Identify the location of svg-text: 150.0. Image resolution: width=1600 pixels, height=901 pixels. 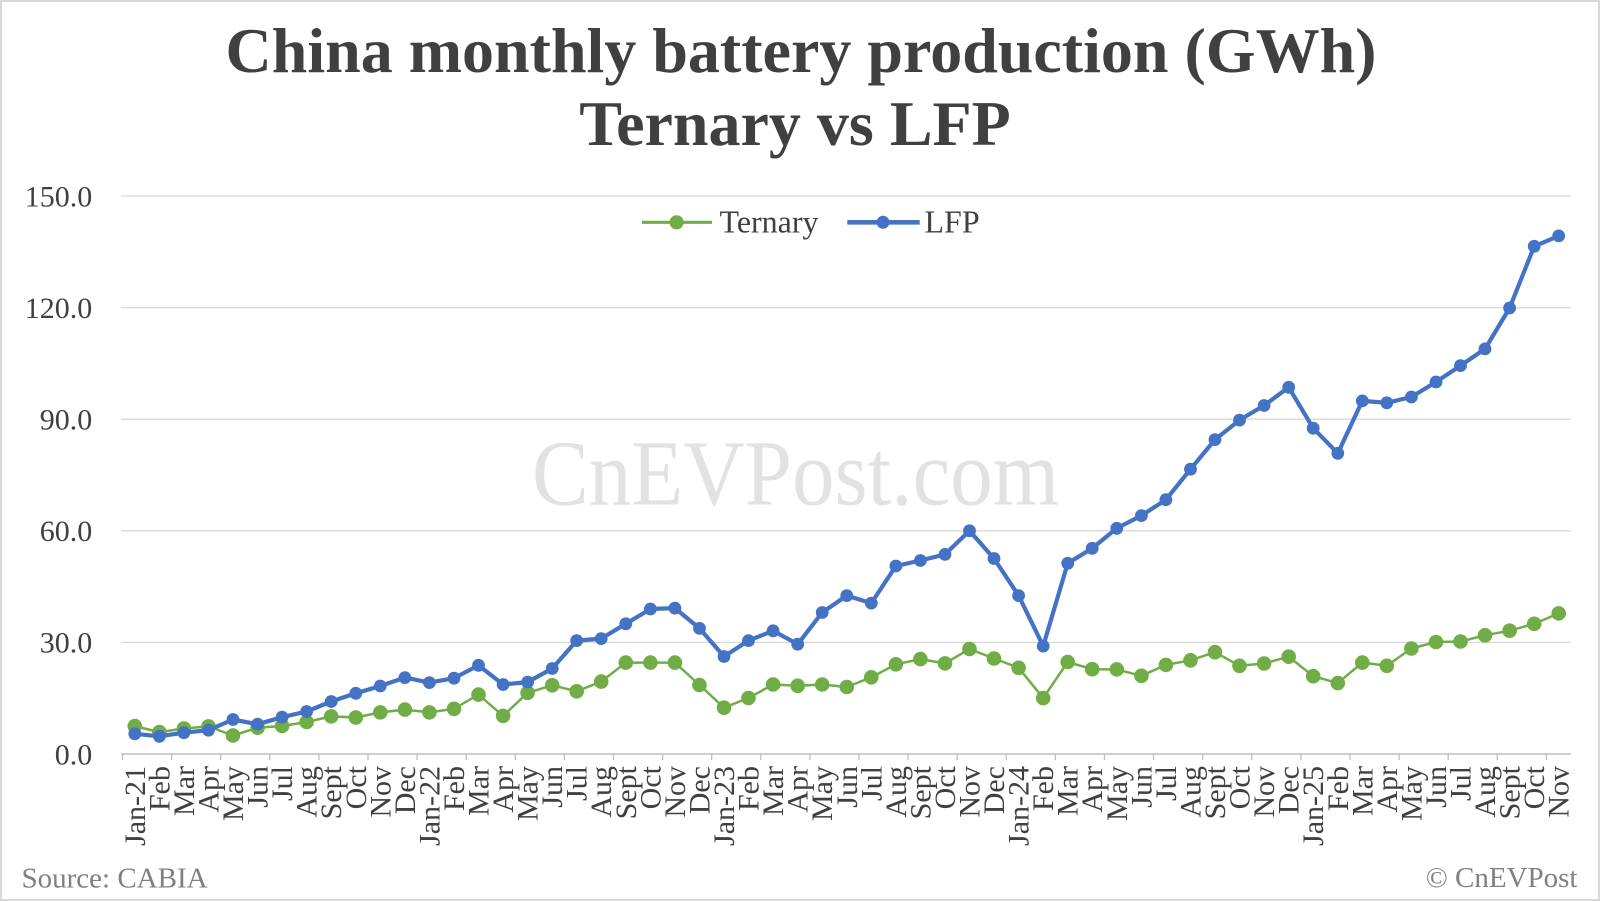
(59, 196).